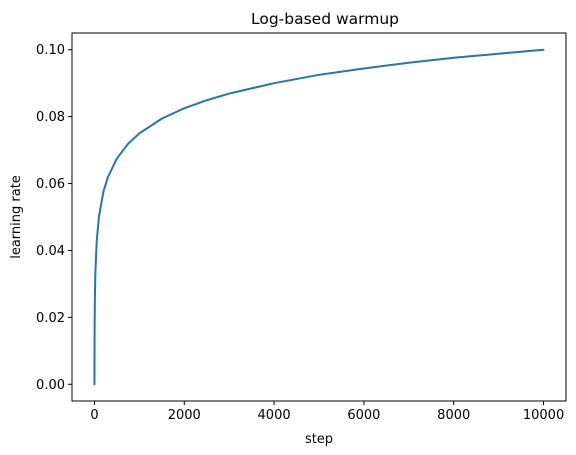  What do you see at coordinates (319, 439) in the screenshot?
I see `x-axis-label: step` at bounding box center [319, 439].